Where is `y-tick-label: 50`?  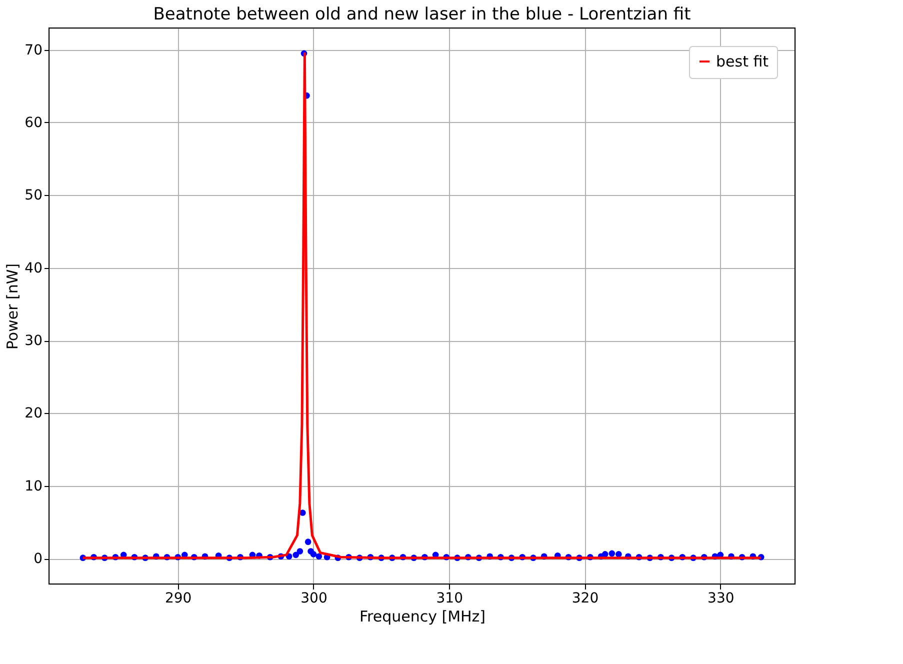
y-tick-label: 50 is located at coordinates (33, 196).